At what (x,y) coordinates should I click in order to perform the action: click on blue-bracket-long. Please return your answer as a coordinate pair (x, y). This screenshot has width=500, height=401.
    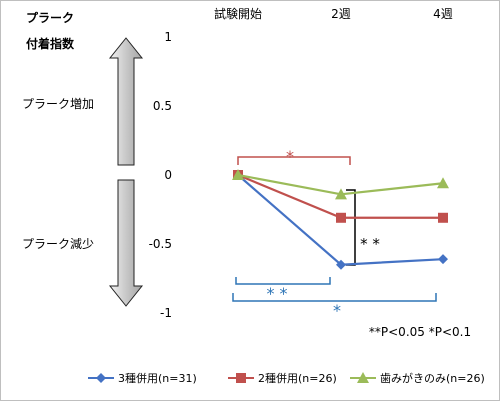
    Looking at the image, I should click on (334, 297).